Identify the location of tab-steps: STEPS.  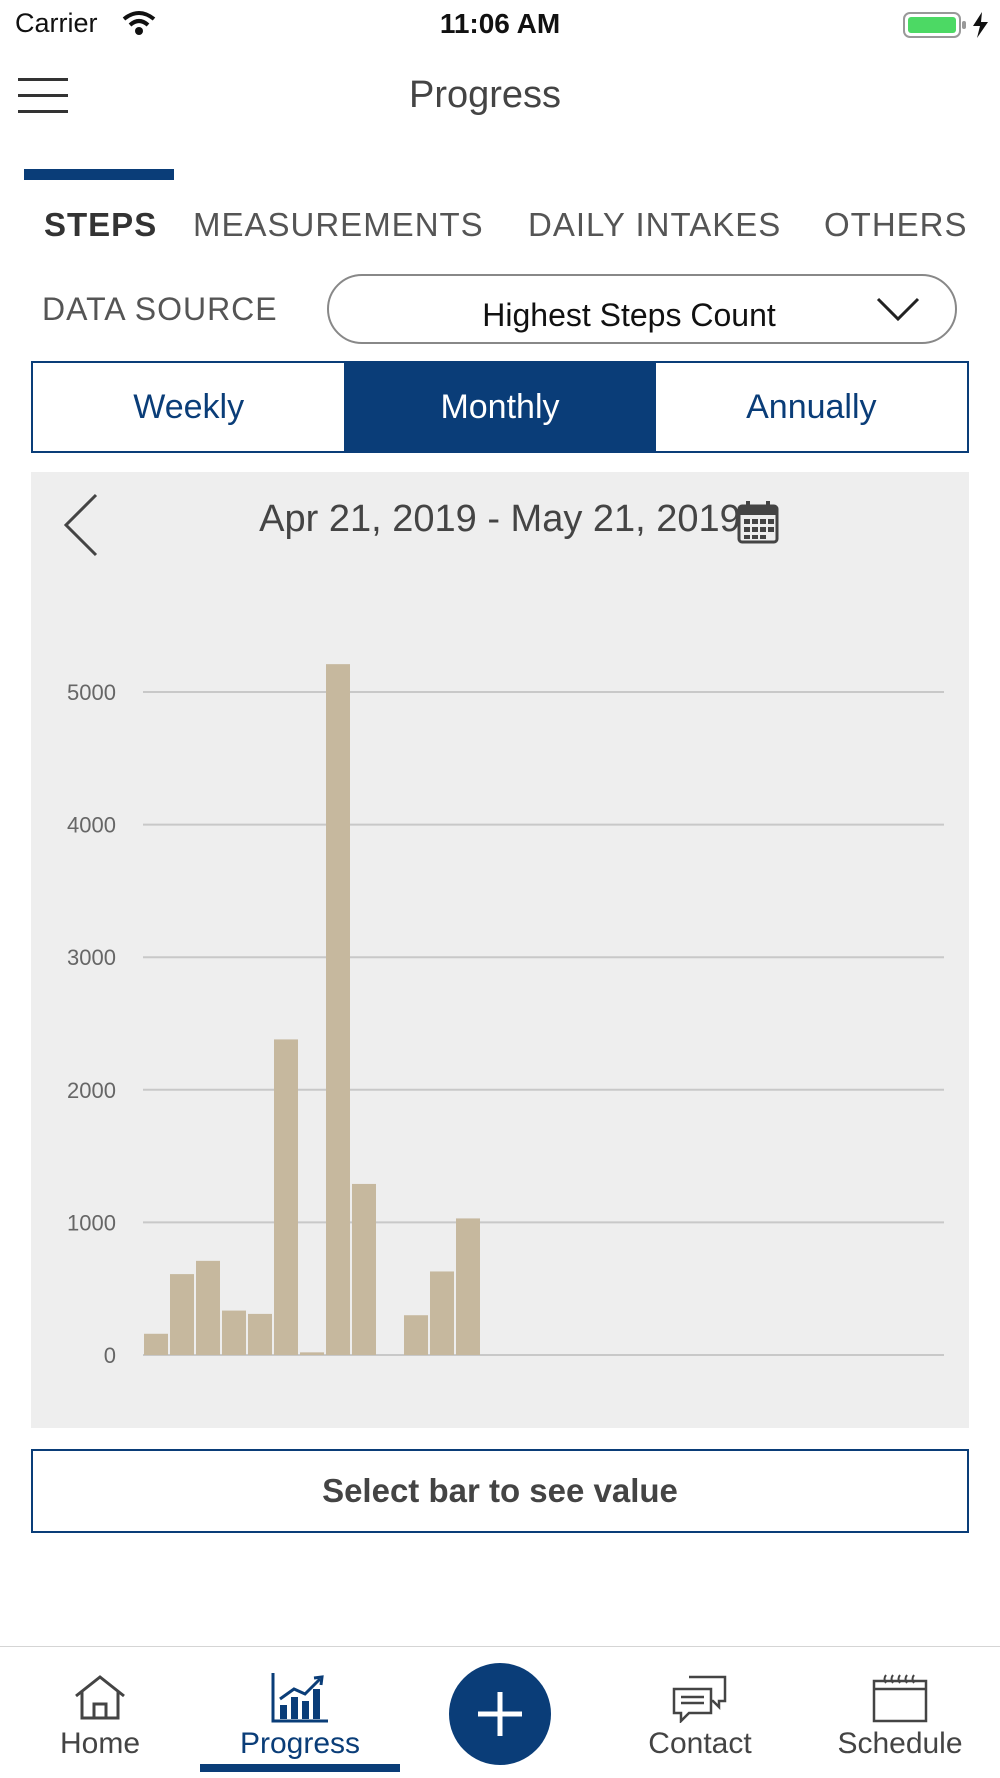
(101, 224).